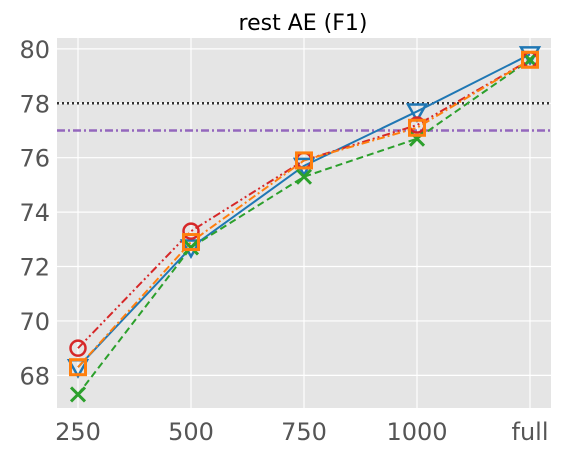 The width and height of the screenshot is (561, 458). What do you see at coordinates (34, 322) in the screenshot?
I see `y-tick-label: 70` at bounding box center [34, 322].